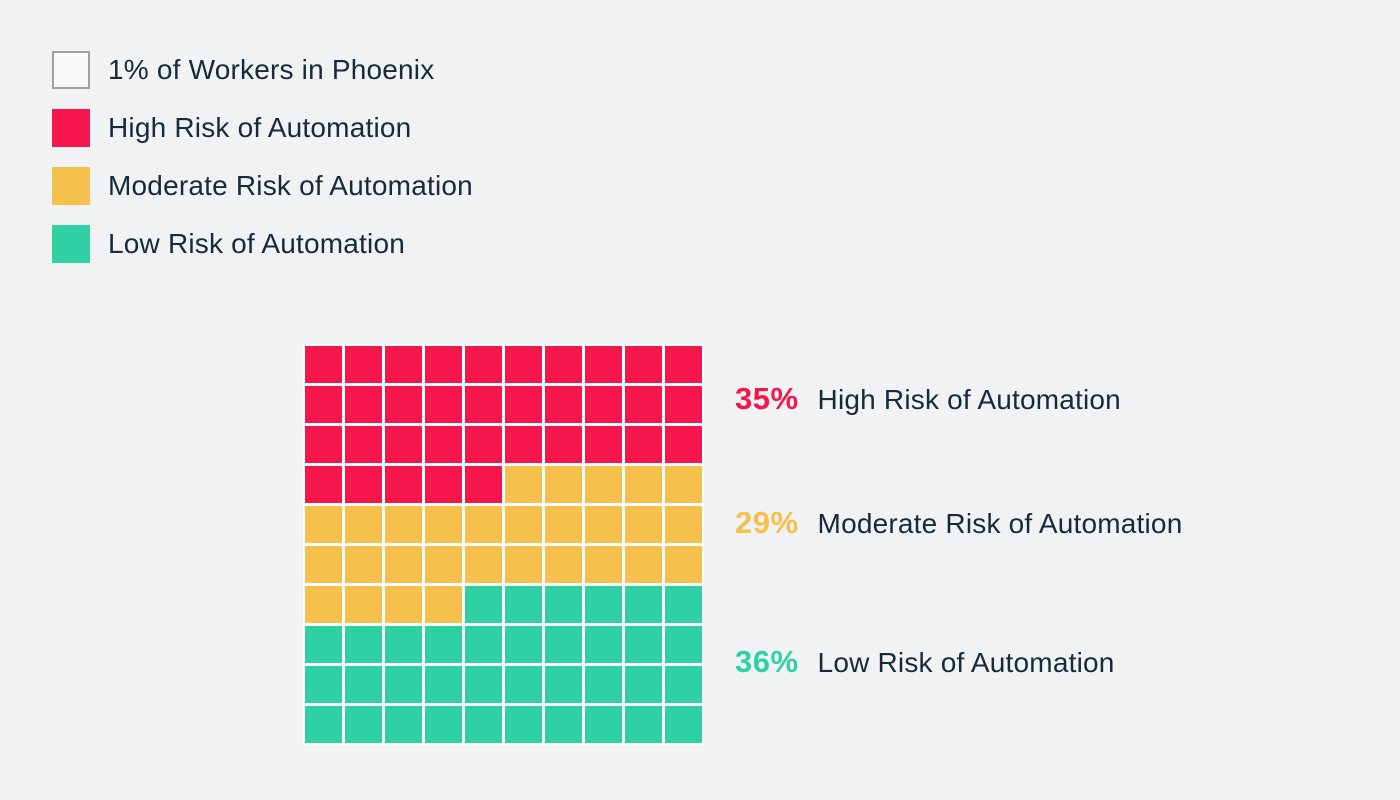  Describe the element at coordinates (71, 70) in the screenshot. I see `unit-swatch` at that location.